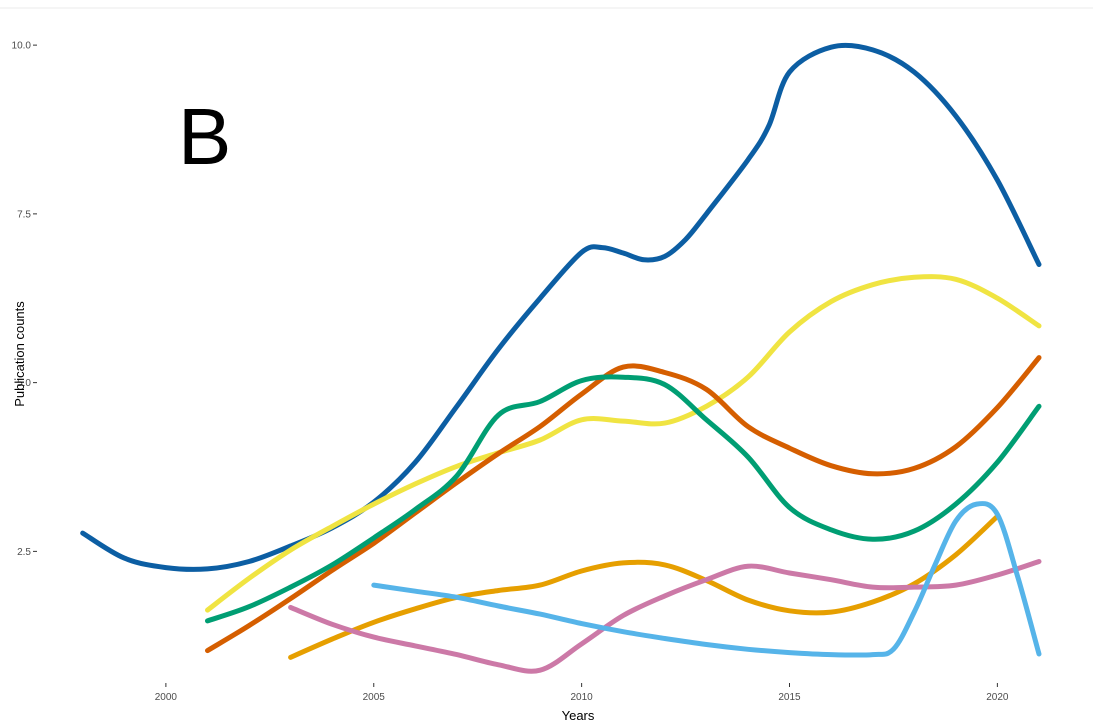  What do you see at coordinates (24, 214) in the screenshot?
I see `y-tick-label: 7.5` at bounding box center [24, 214].